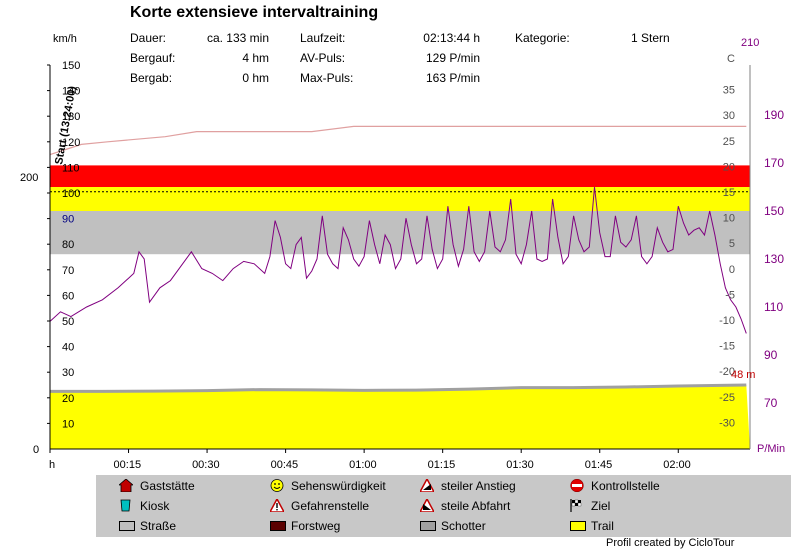 This screenshot has height=550, width=800. I want to click on temp-tick-label-7: 0, so click(732, 270).